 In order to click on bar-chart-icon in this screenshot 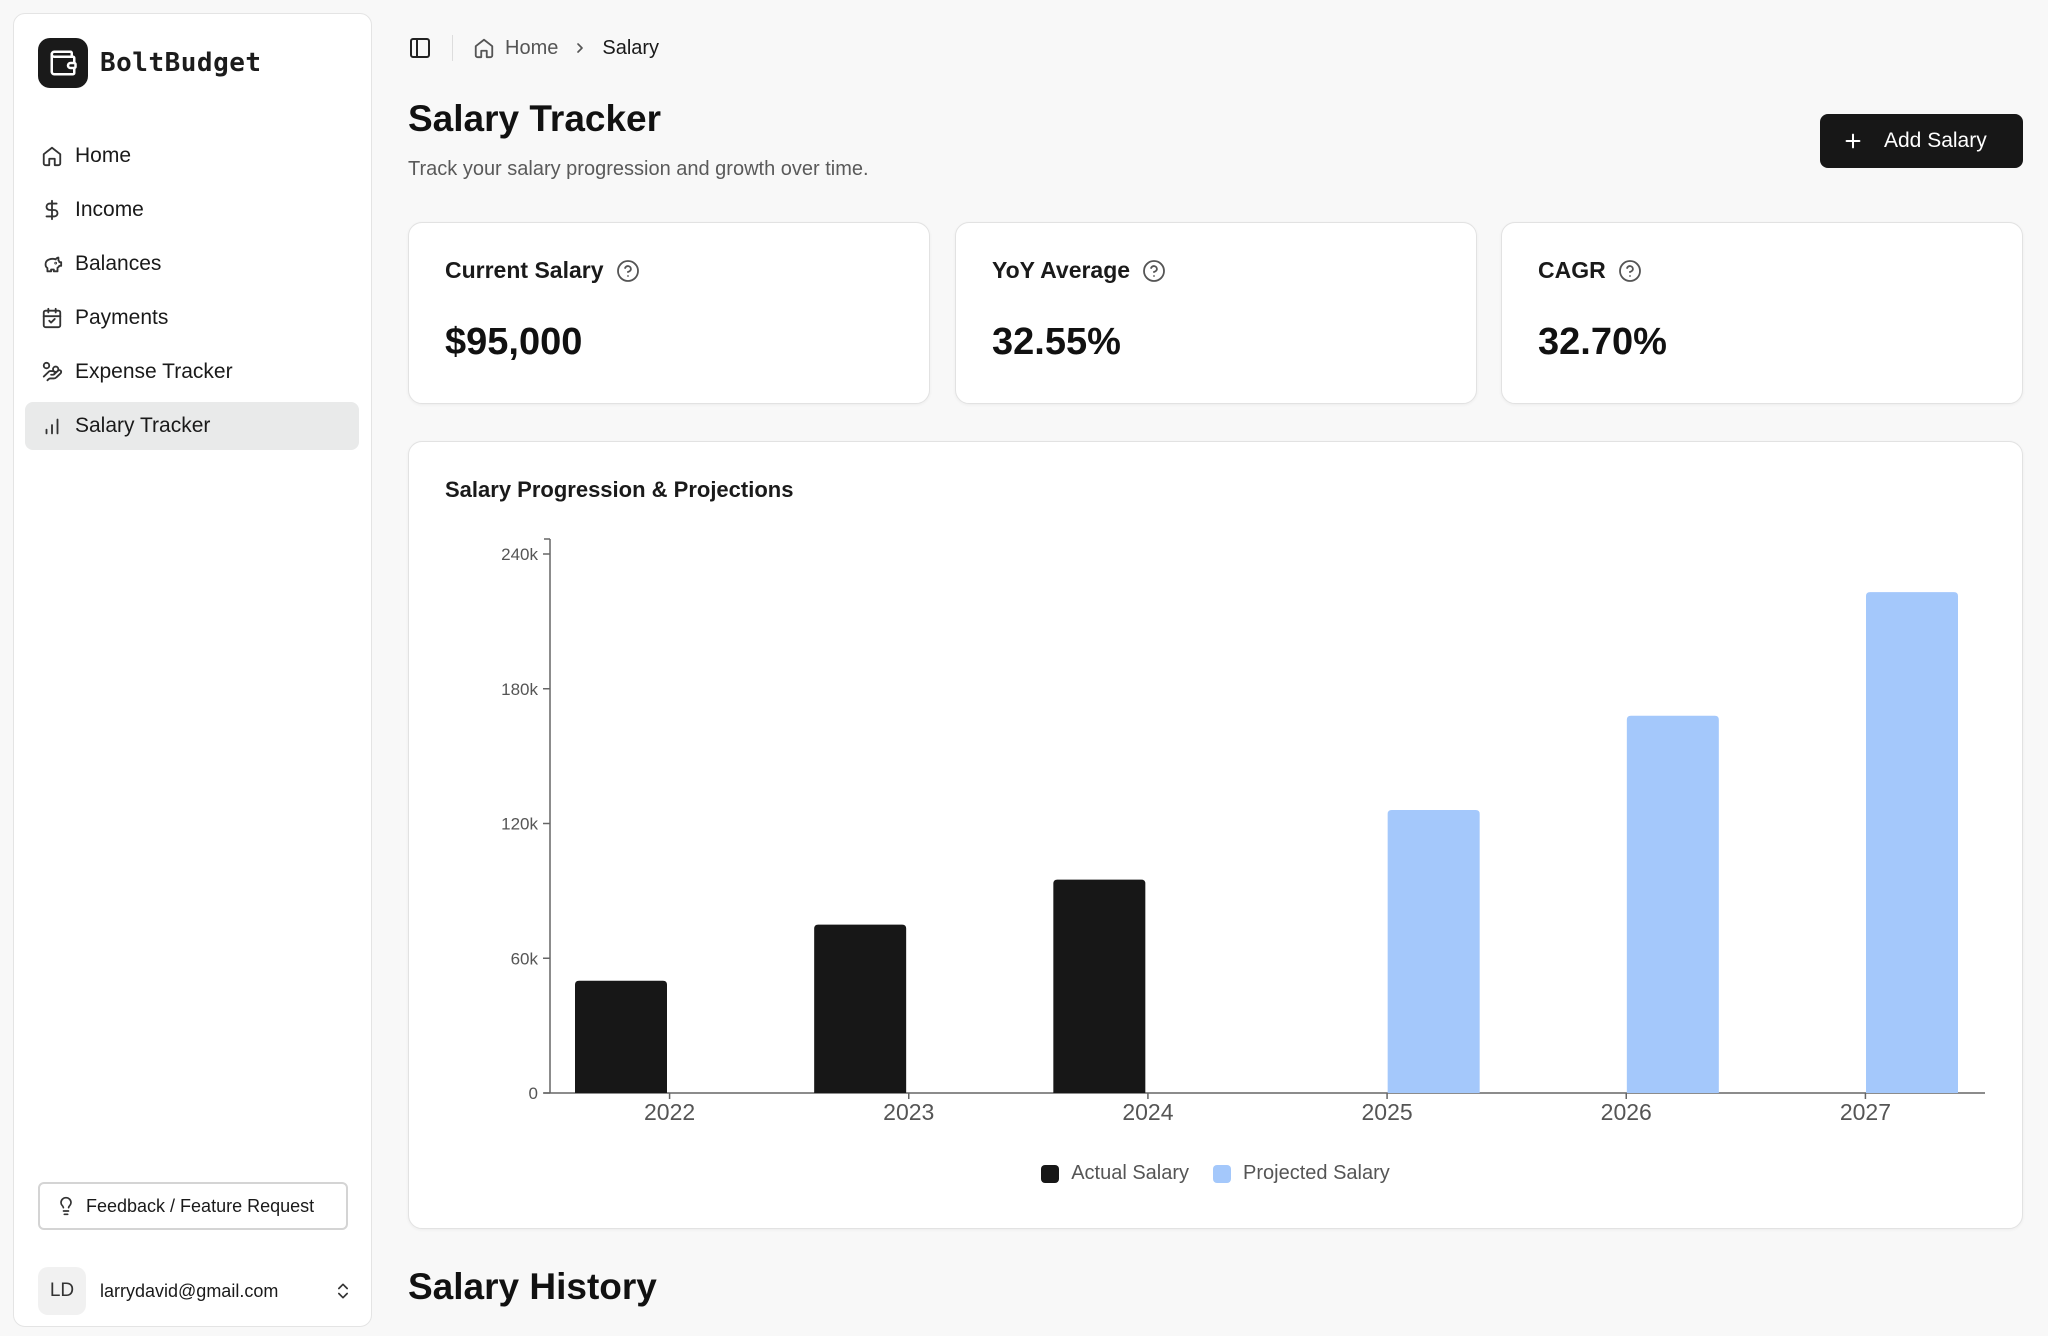, I will do `click(52, 426)`.